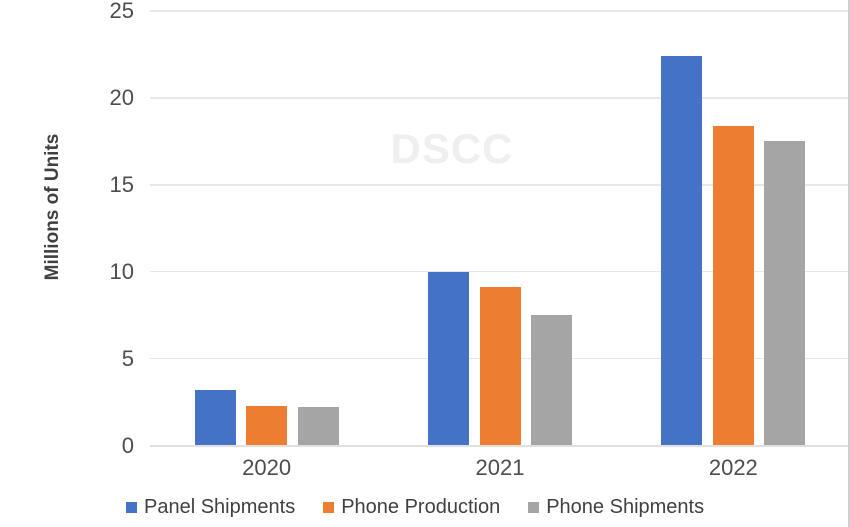 Image resolution: width=850 pixels, height=527 pixels. I want to click on legend-item: Phone Production, so click(411, 507).